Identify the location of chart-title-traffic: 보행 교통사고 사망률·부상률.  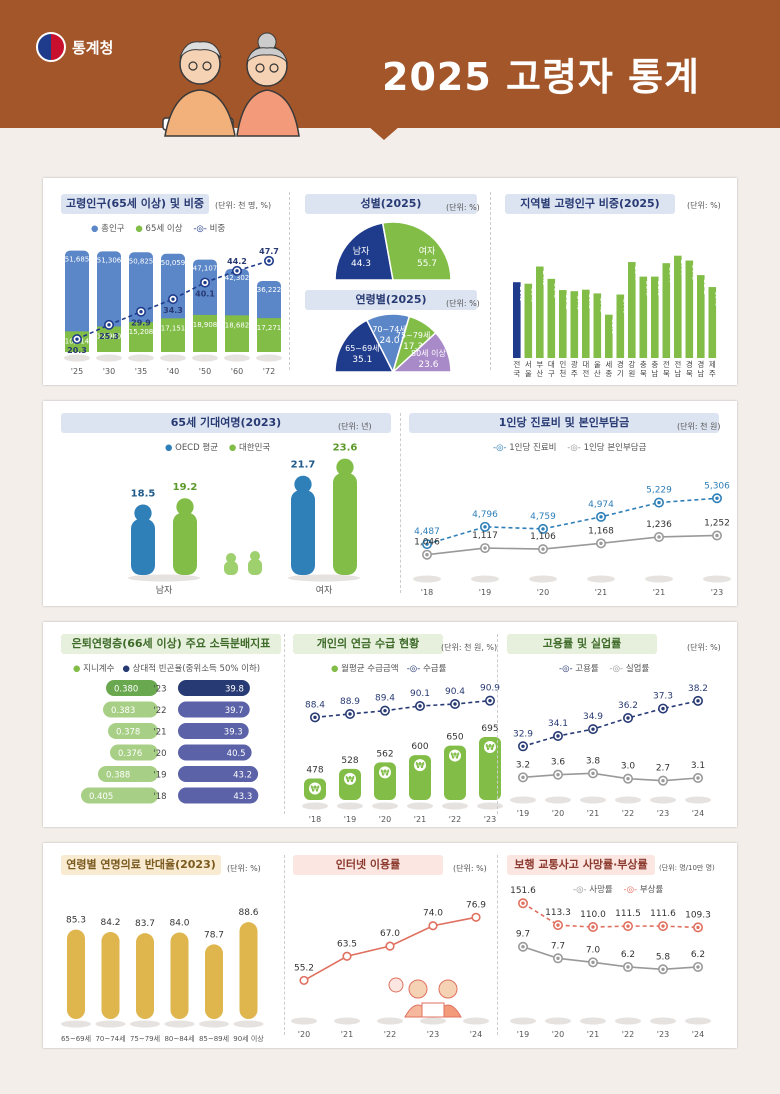
(581, 865).